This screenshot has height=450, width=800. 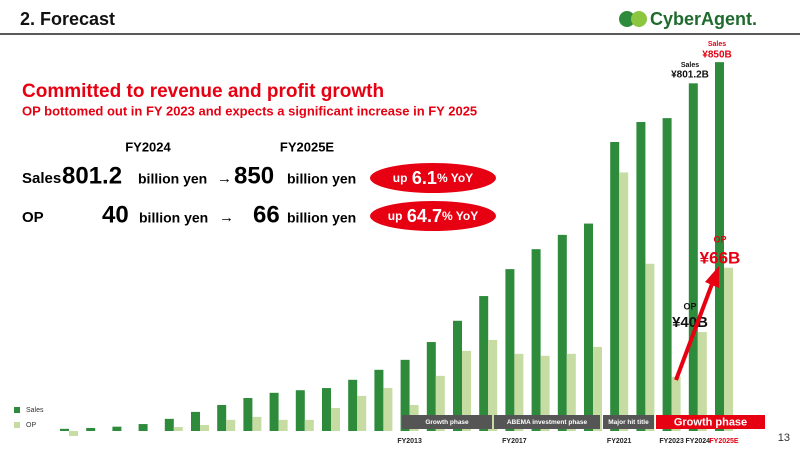 I want to click on value-to: 850, so click(x=254, y=175).